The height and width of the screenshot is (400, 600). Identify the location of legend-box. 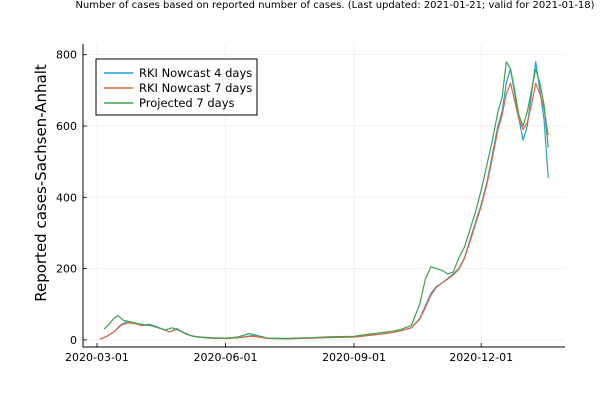
(176, 87).